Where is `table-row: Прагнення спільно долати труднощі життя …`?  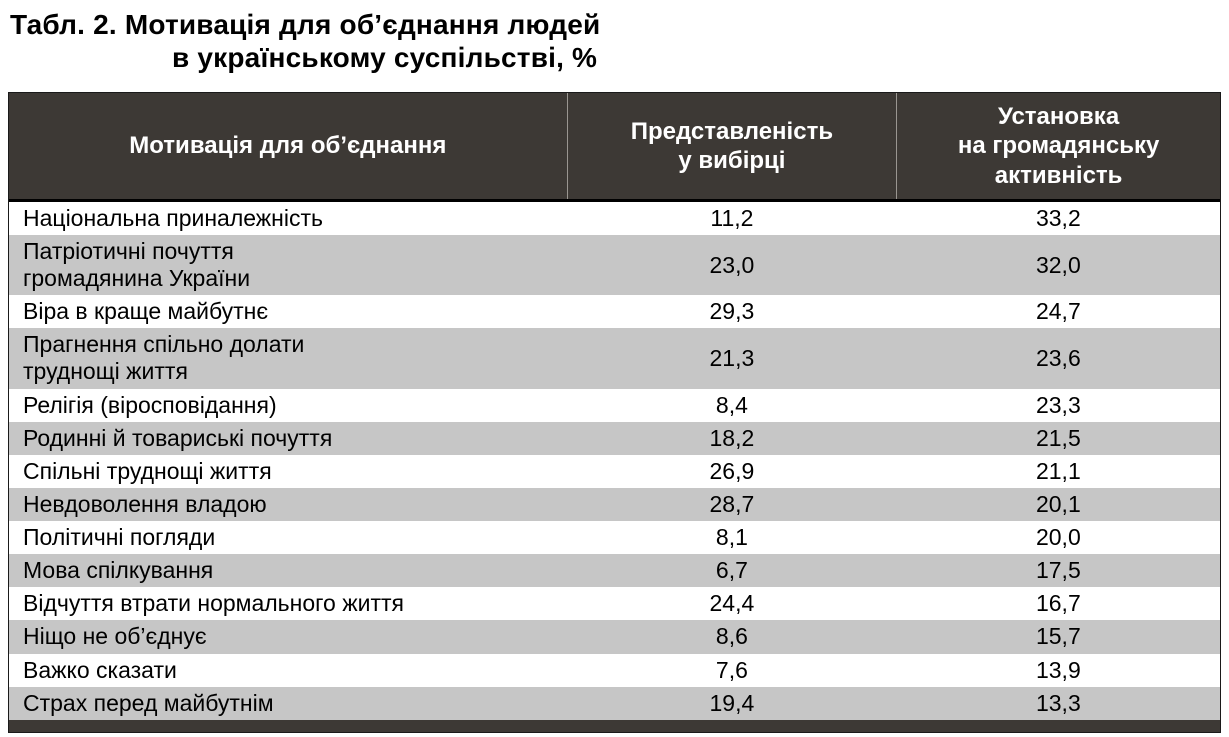
table-row: Прагнення спільно долати труднощі життя … is located at coordinates (614, 358).